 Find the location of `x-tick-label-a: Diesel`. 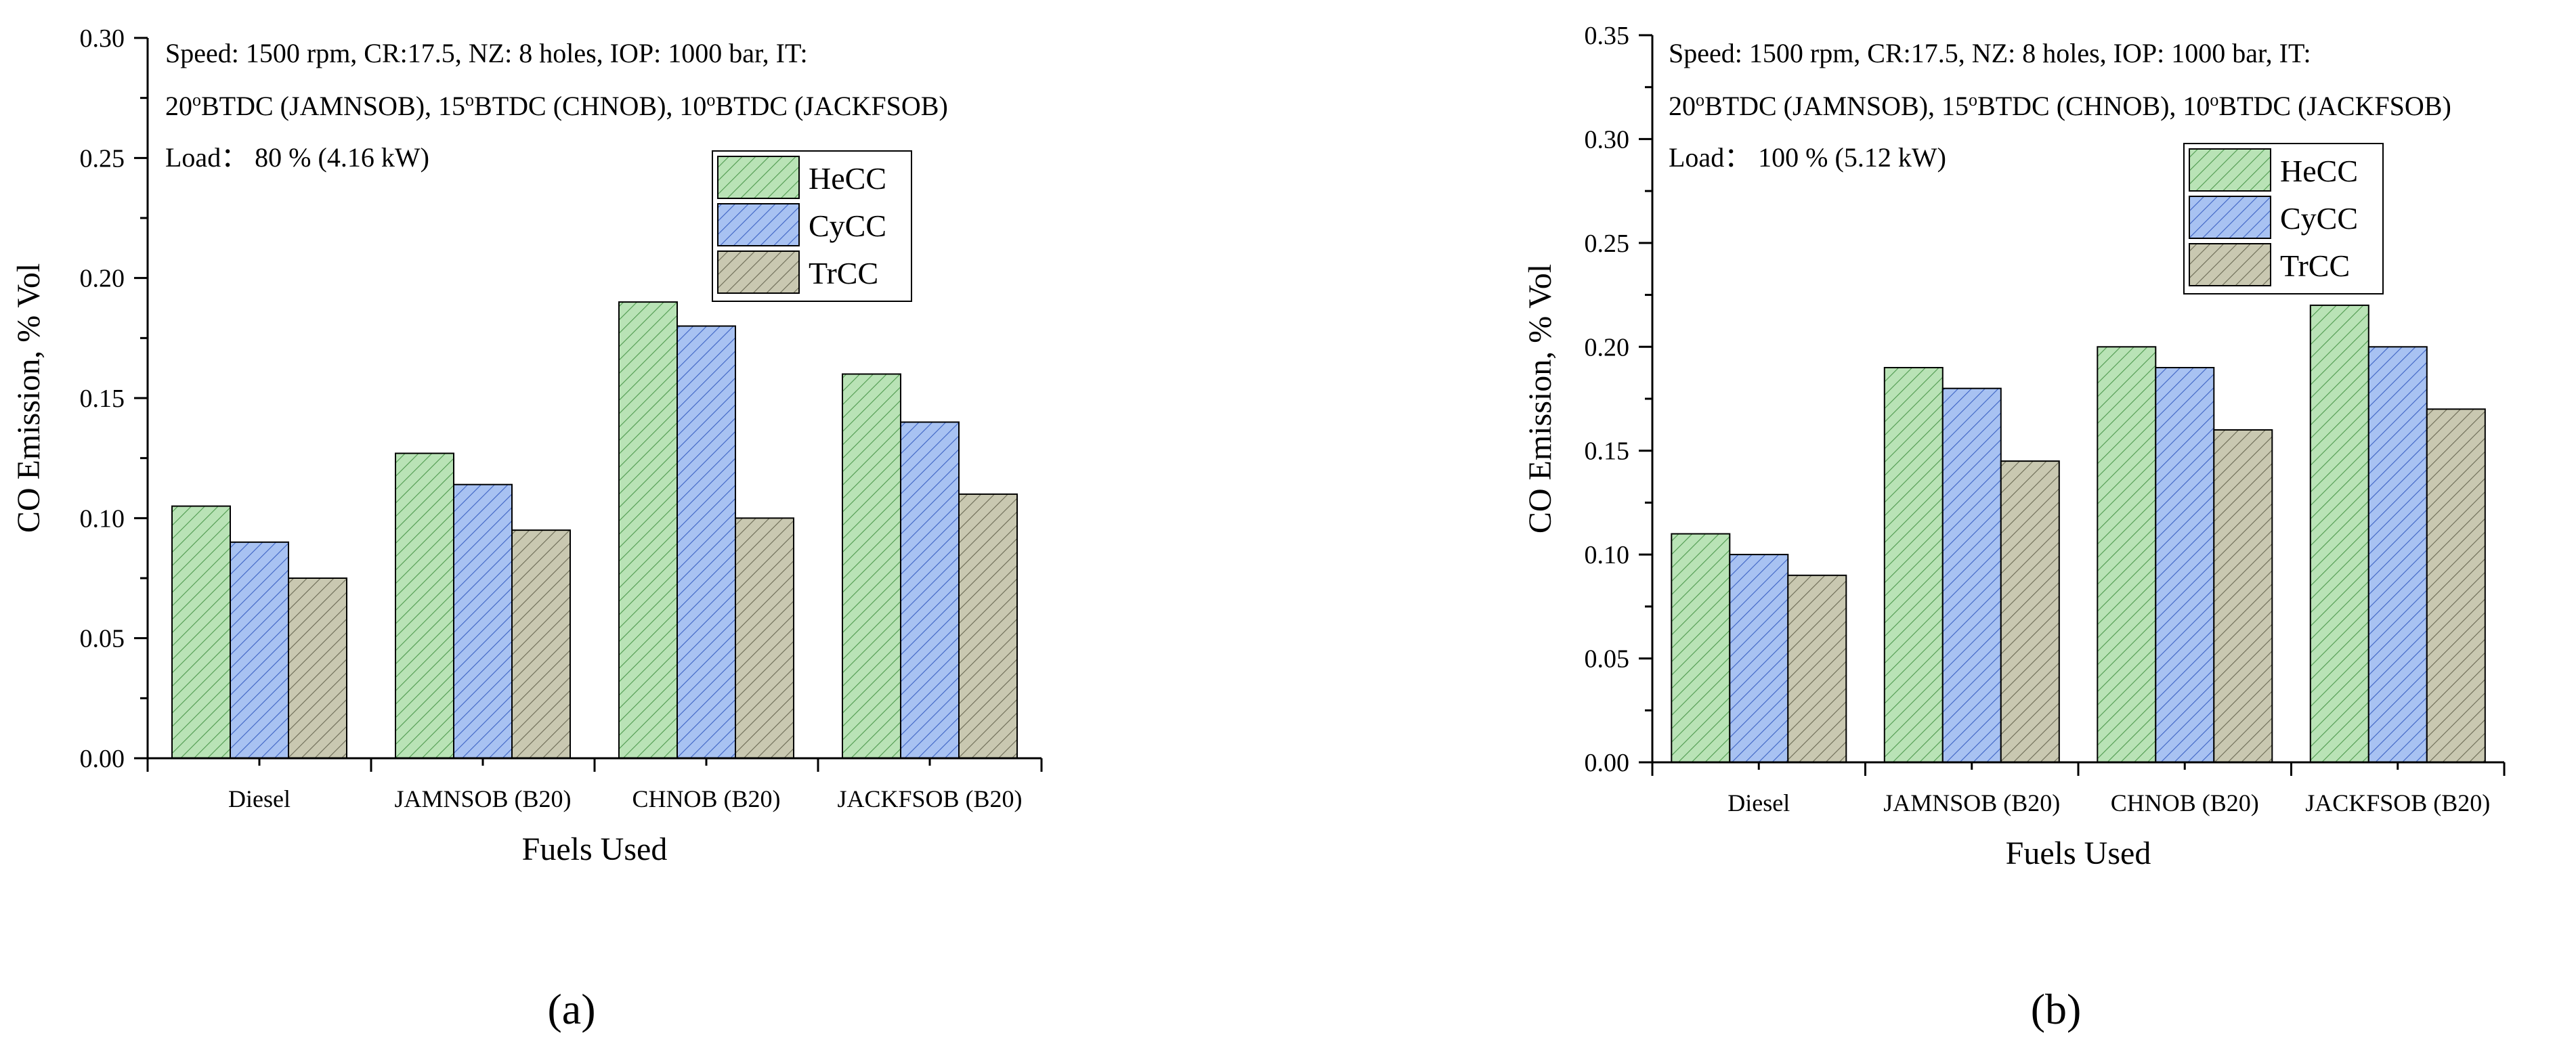

x-tick-label-a: Diesel is located at coordinates (259, 799).